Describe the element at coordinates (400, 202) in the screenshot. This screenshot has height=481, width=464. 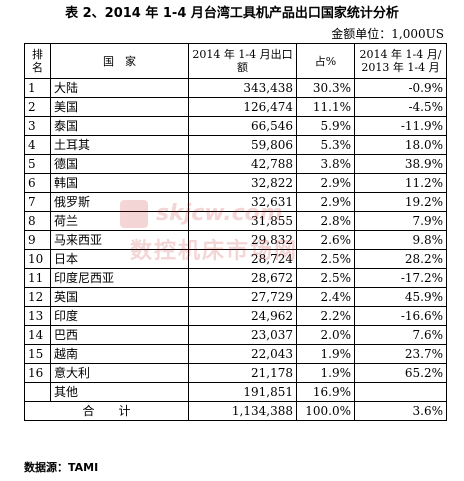
I see `growth-cell: 19.2%` at that location.